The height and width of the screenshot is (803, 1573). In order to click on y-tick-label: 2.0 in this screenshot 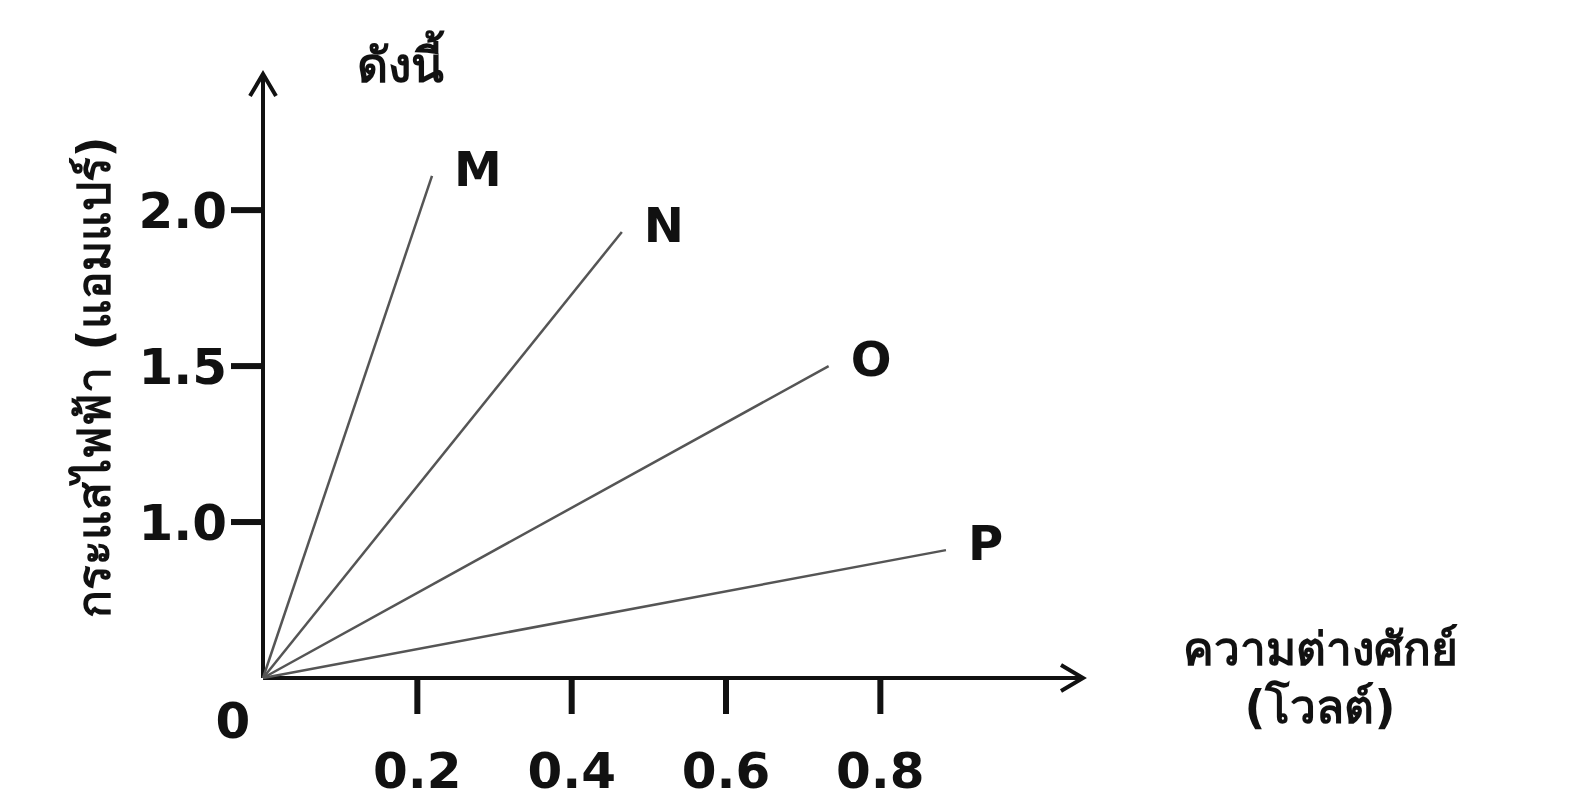, I will do `click(182, 211)`.